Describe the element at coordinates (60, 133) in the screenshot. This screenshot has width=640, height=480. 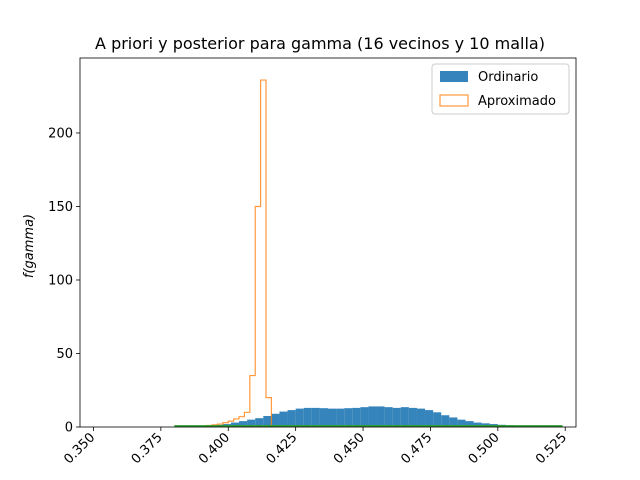
I see `y-tick-label: 200` at that location.